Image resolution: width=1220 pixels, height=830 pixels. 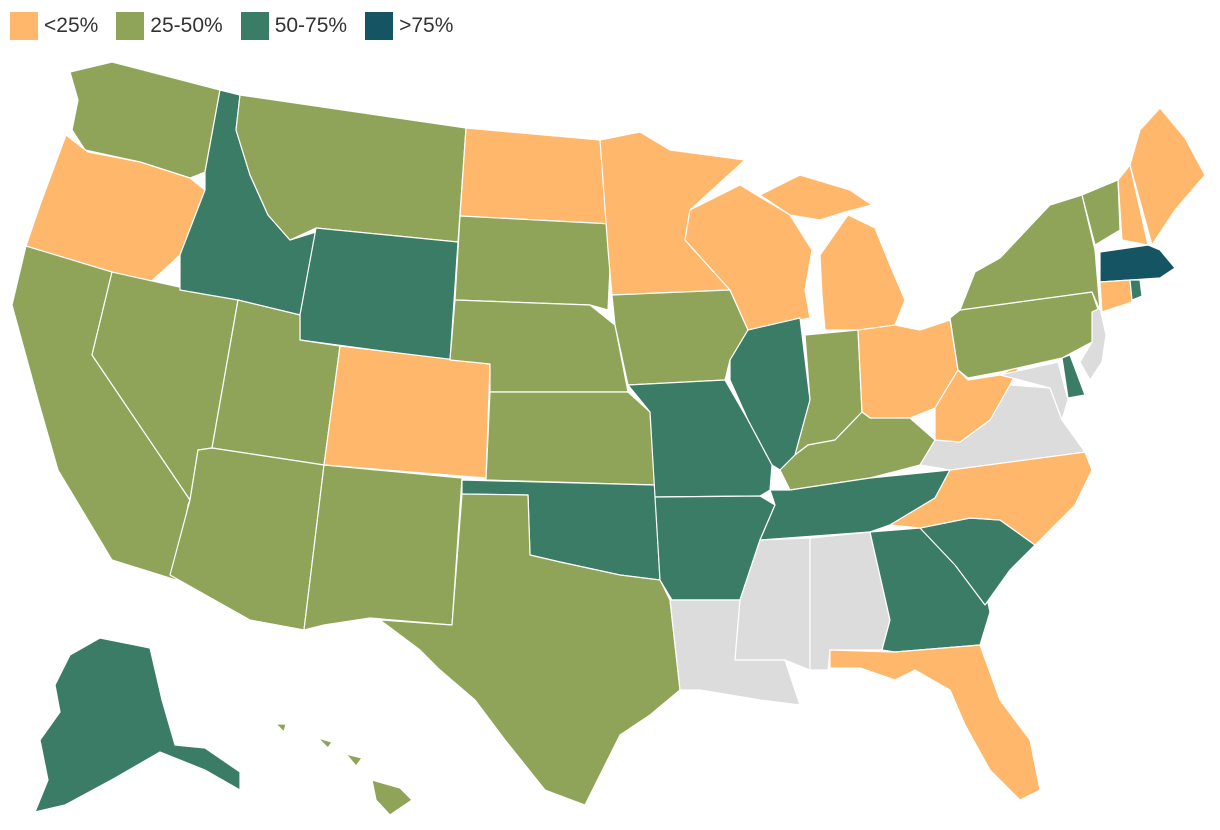 What do you see at coordinates (254, 26) in the screenshot?
I see `legend-swatch-50to75` at bounding box center [254, 26].